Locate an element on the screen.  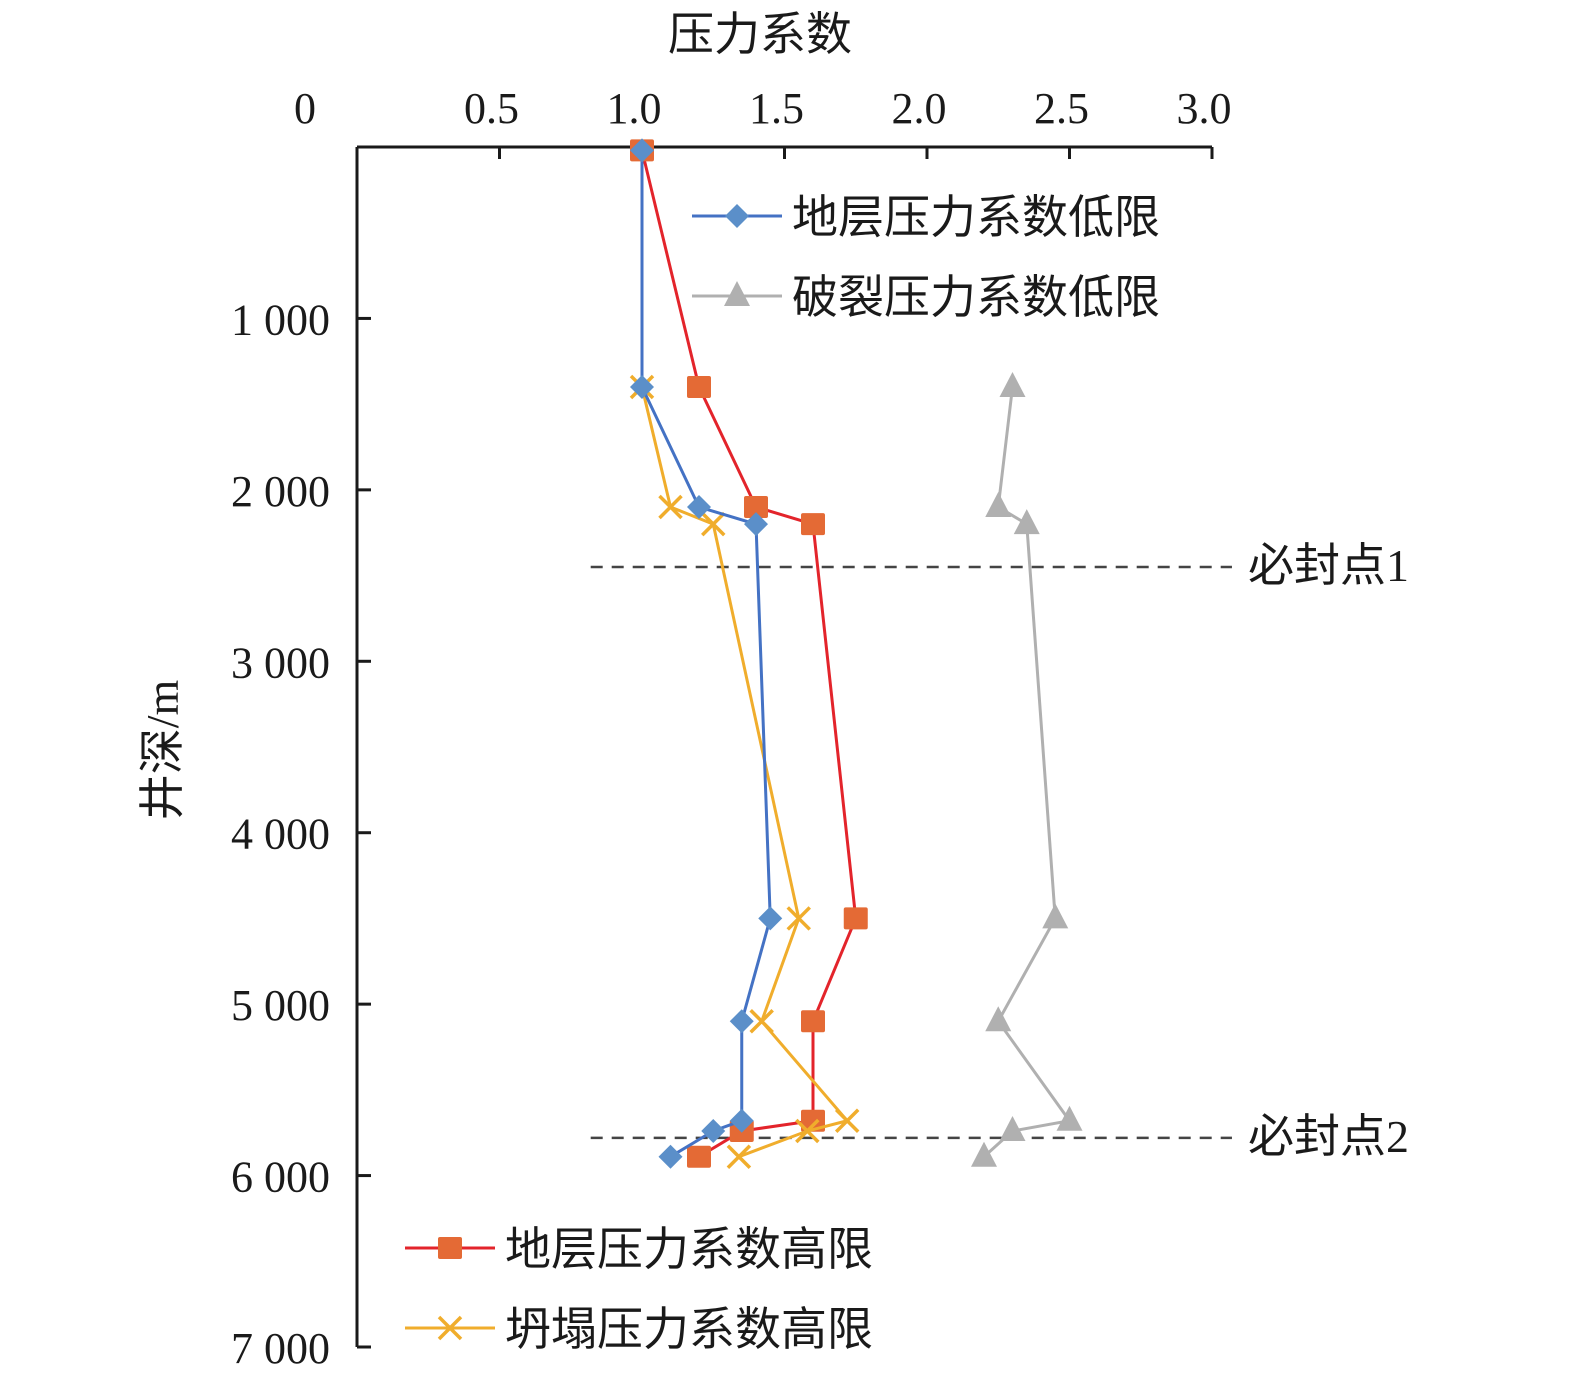
x-tick-label: 0.5 is located at coordinates (491, 108).